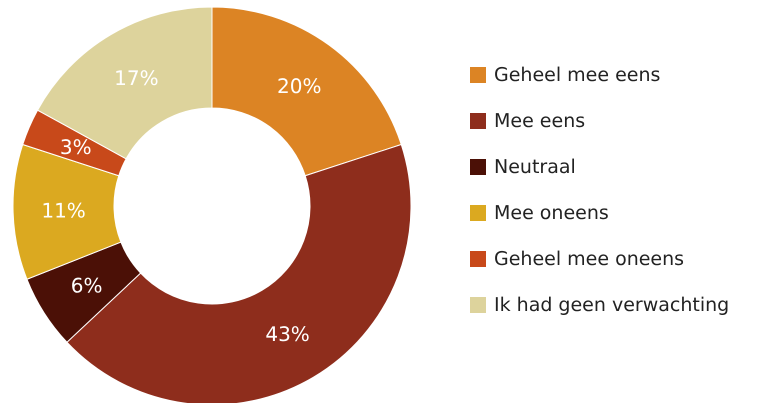  I want to click on data-label: 43%, so click(287, 334).